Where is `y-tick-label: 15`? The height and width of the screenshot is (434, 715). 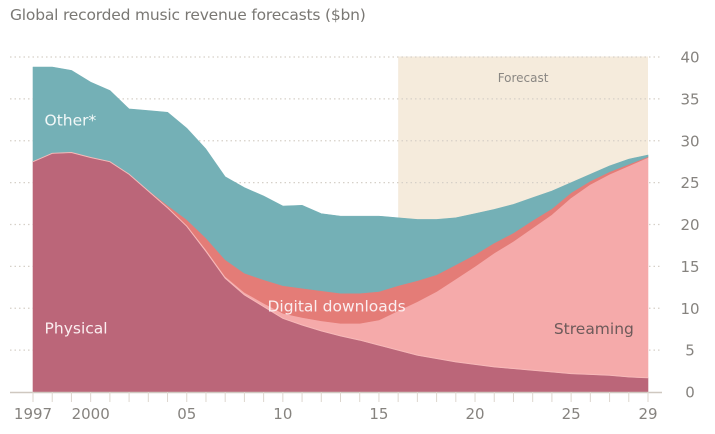 y-tick-label: 15 is located at coordinates (689, 267).